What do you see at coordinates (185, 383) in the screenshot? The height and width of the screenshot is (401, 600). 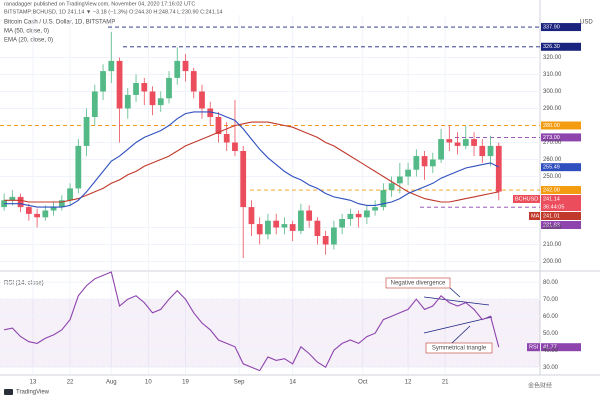 I see `x-tick-label: 19` at bounding box center [185, 383].